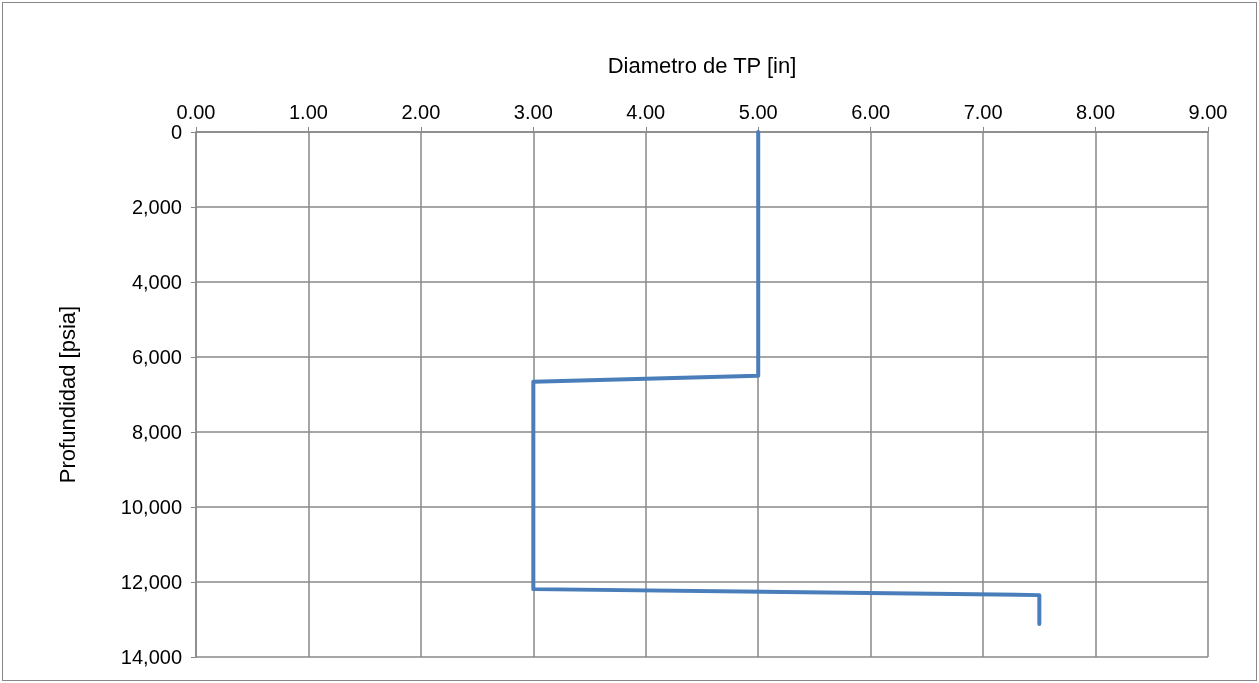 The image size is (1259, 683). What do you see at coordinates (176, 132) in the screenshot?
I see `y-tick-label: 0` at bounding box center [176, 132].